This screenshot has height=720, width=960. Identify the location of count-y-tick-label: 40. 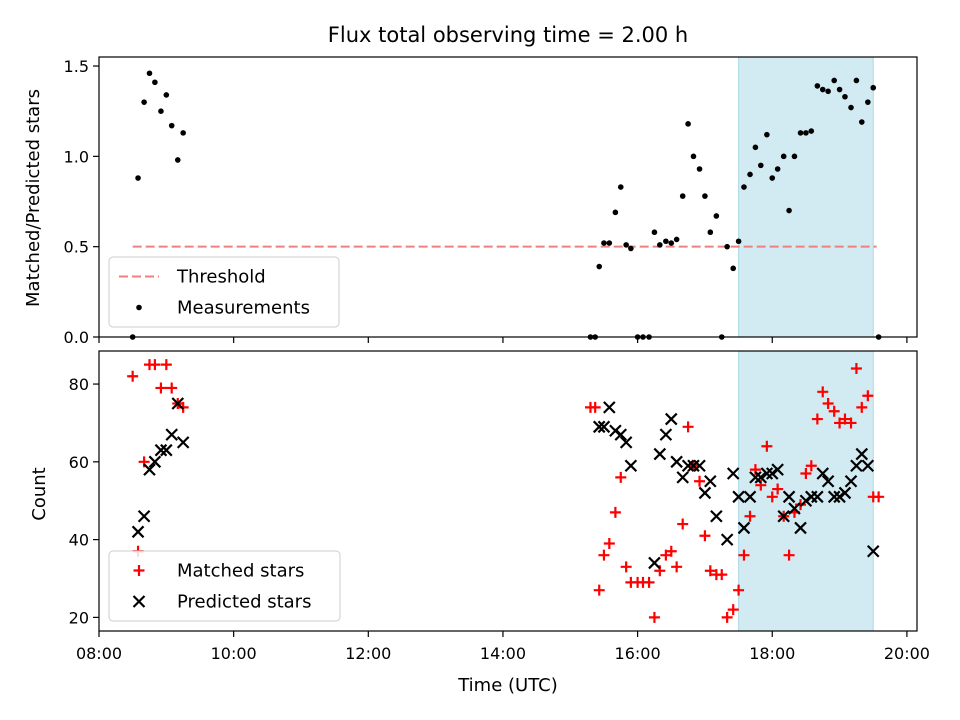
(79, 540).